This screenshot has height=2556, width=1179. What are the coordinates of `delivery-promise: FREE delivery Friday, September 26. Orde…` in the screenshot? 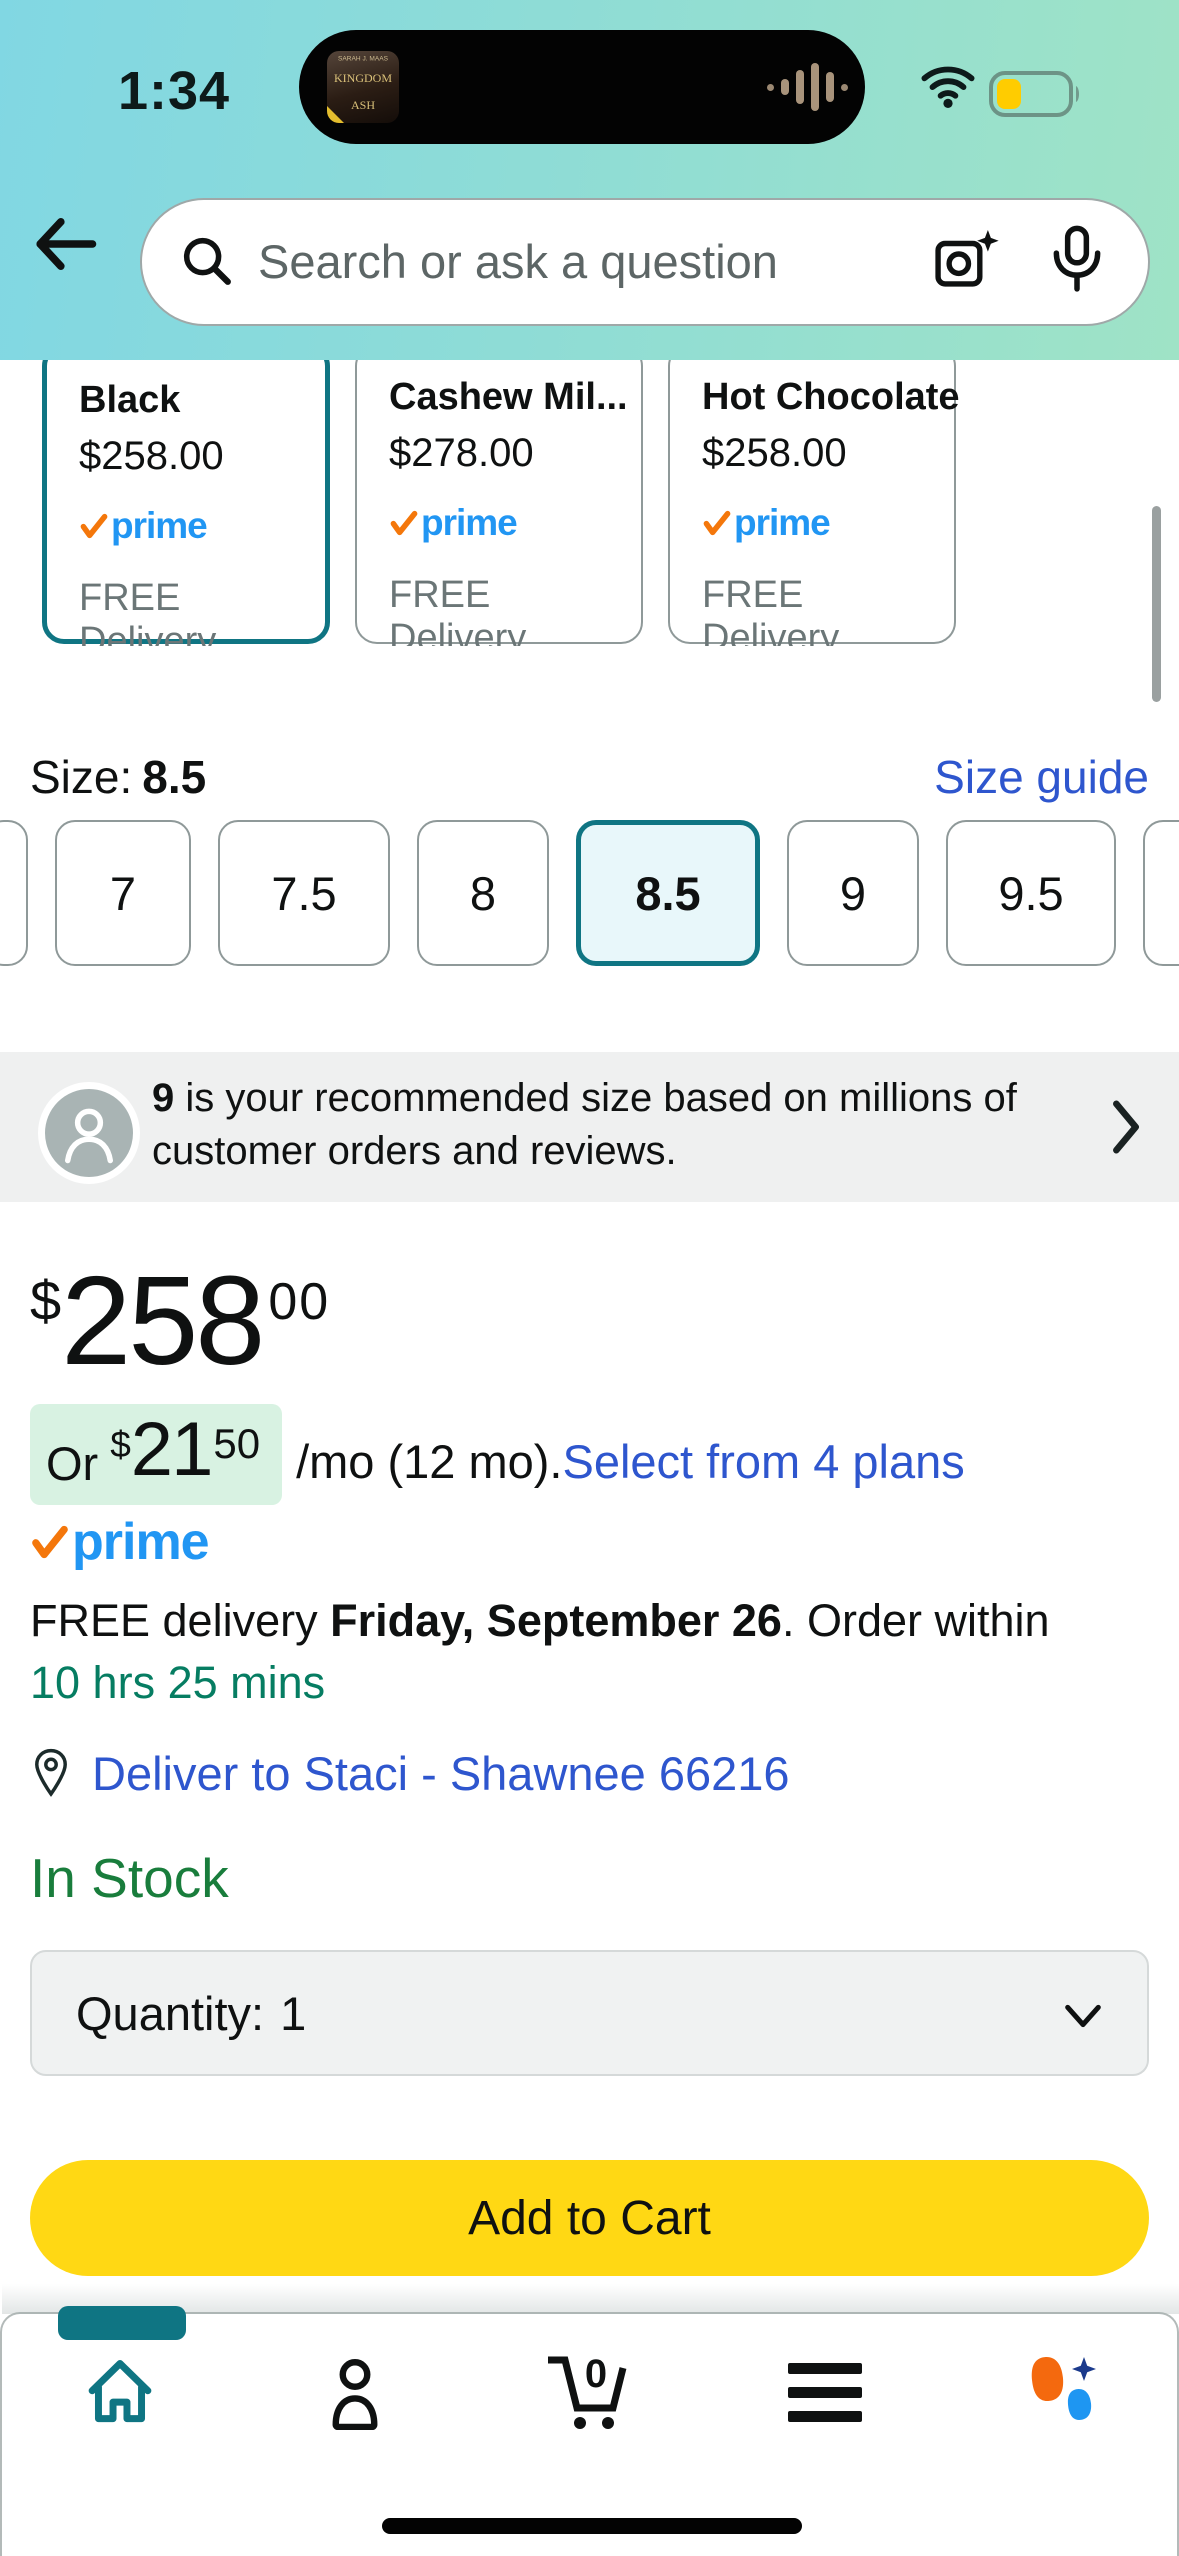 It's located at (590, 1652).